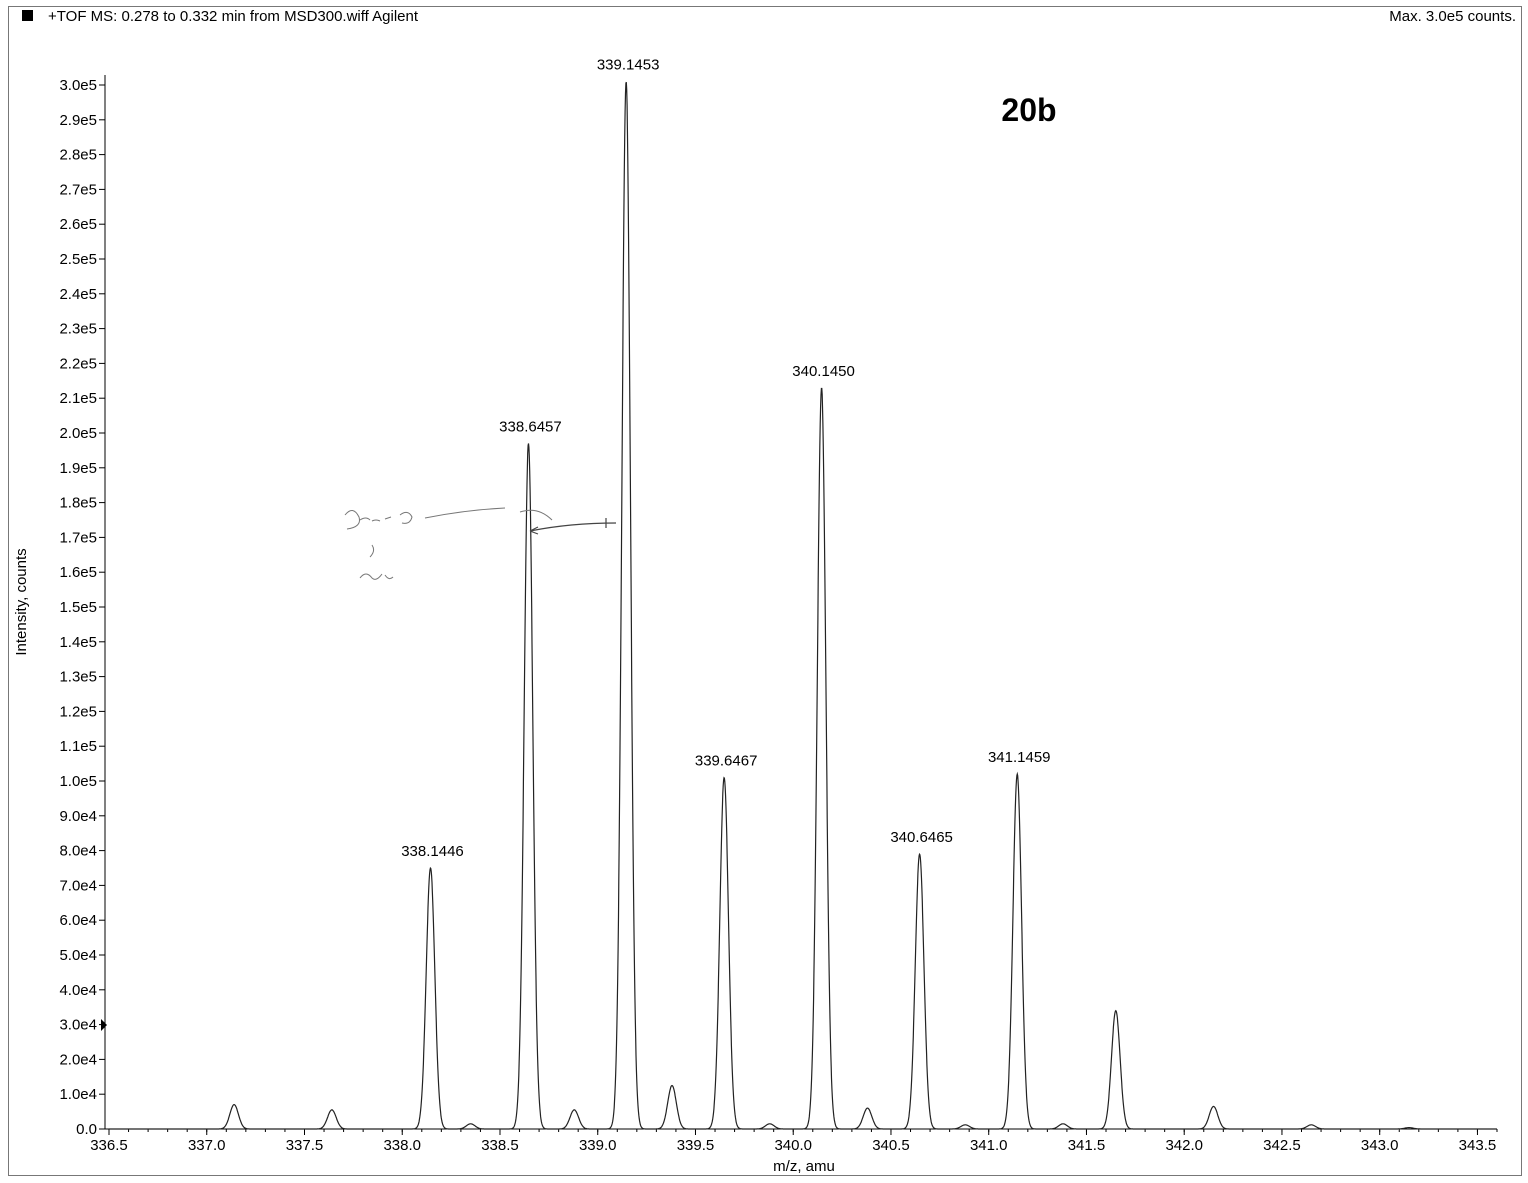  What do you see at coordinates (1184, 1145) in the screenshot?
I see `x-tick-label: 342.0` at bounding box center [1184, 1145].